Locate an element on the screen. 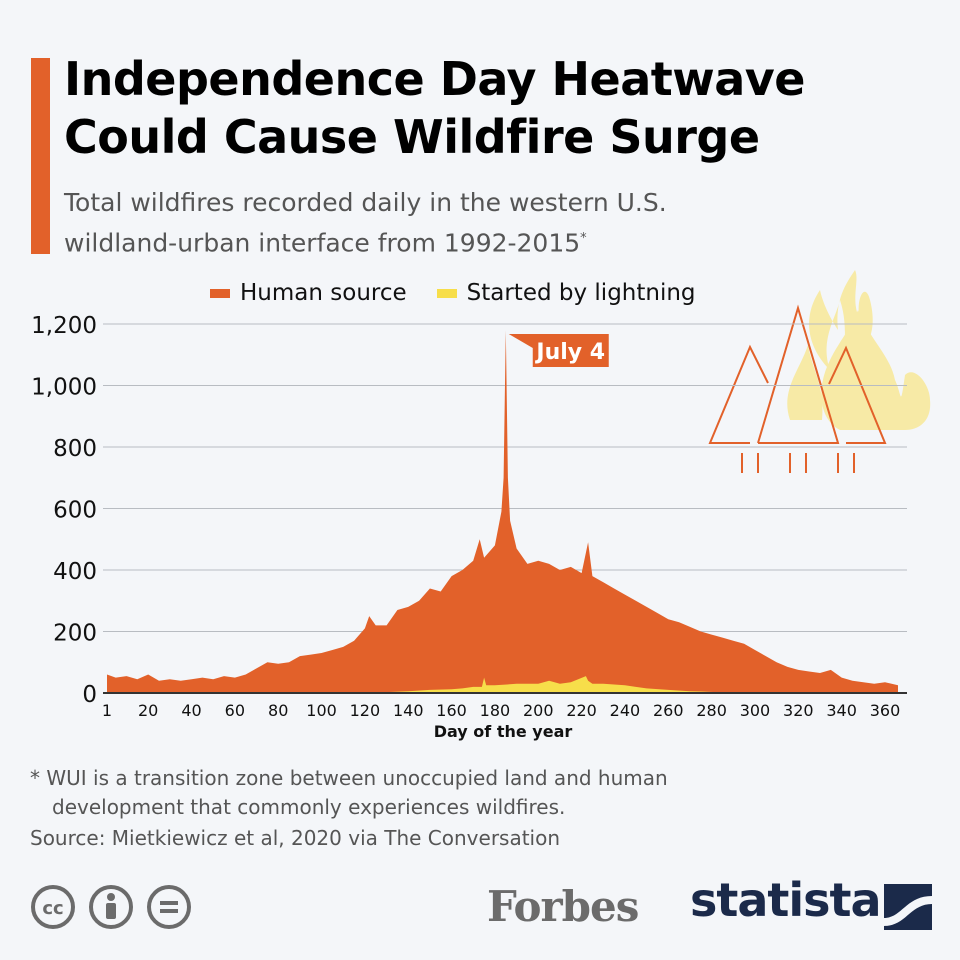 The width and height of the screenshot is (960, 960). x-tick-label: 1 is located at coordinates (107, 710).